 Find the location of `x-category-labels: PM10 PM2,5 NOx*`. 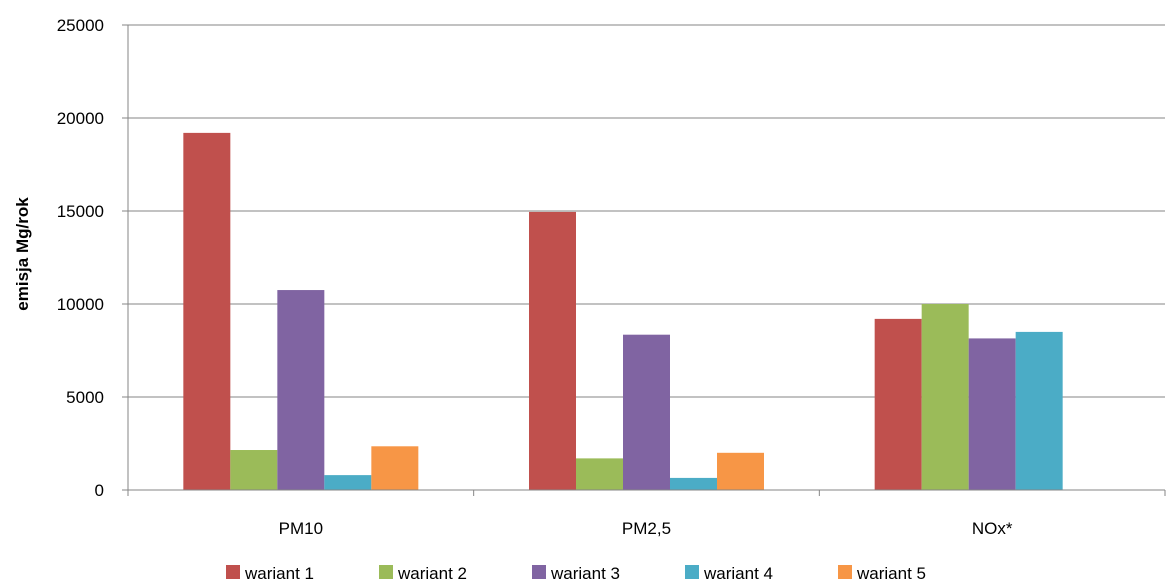

x-category-labels: PM10 PM2,5 NOx* is located at coordinates (646, 528).